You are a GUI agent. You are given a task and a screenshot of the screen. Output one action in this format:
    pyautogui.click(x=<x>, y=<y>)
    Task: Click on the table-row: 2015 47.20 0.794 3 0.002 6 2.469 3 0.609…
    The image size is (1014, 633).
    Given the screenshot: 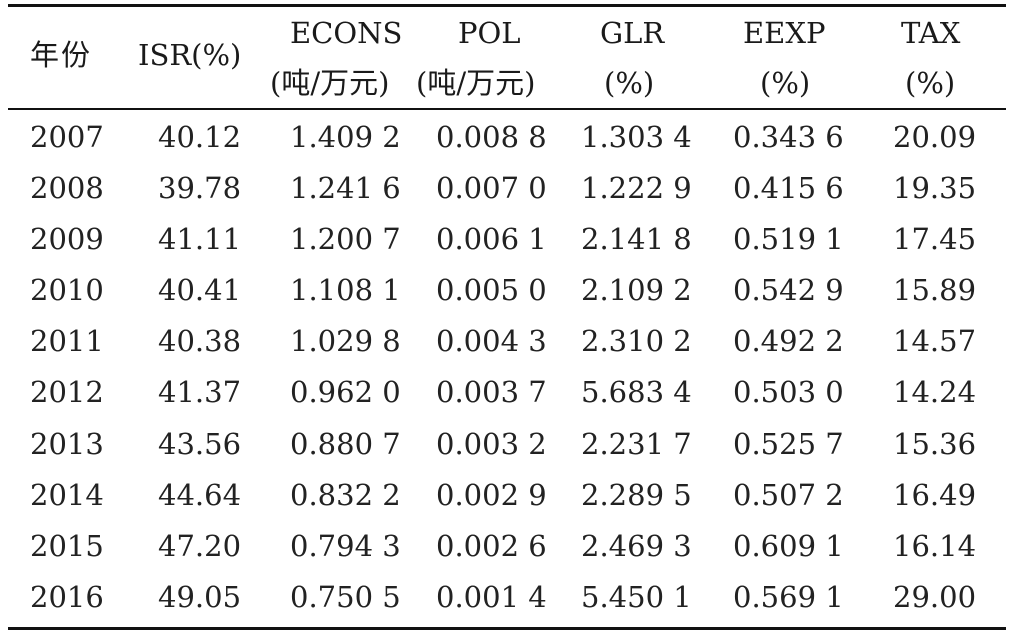 What is the action you would take?
    pyautogui.click(x=507, y=548)
    